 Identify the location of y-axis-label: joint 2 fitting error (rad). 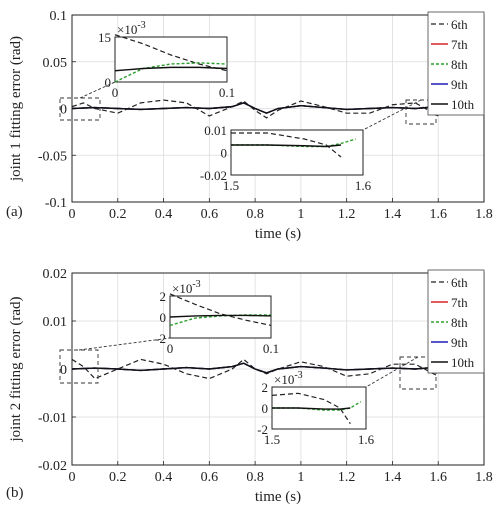
(16, 370).